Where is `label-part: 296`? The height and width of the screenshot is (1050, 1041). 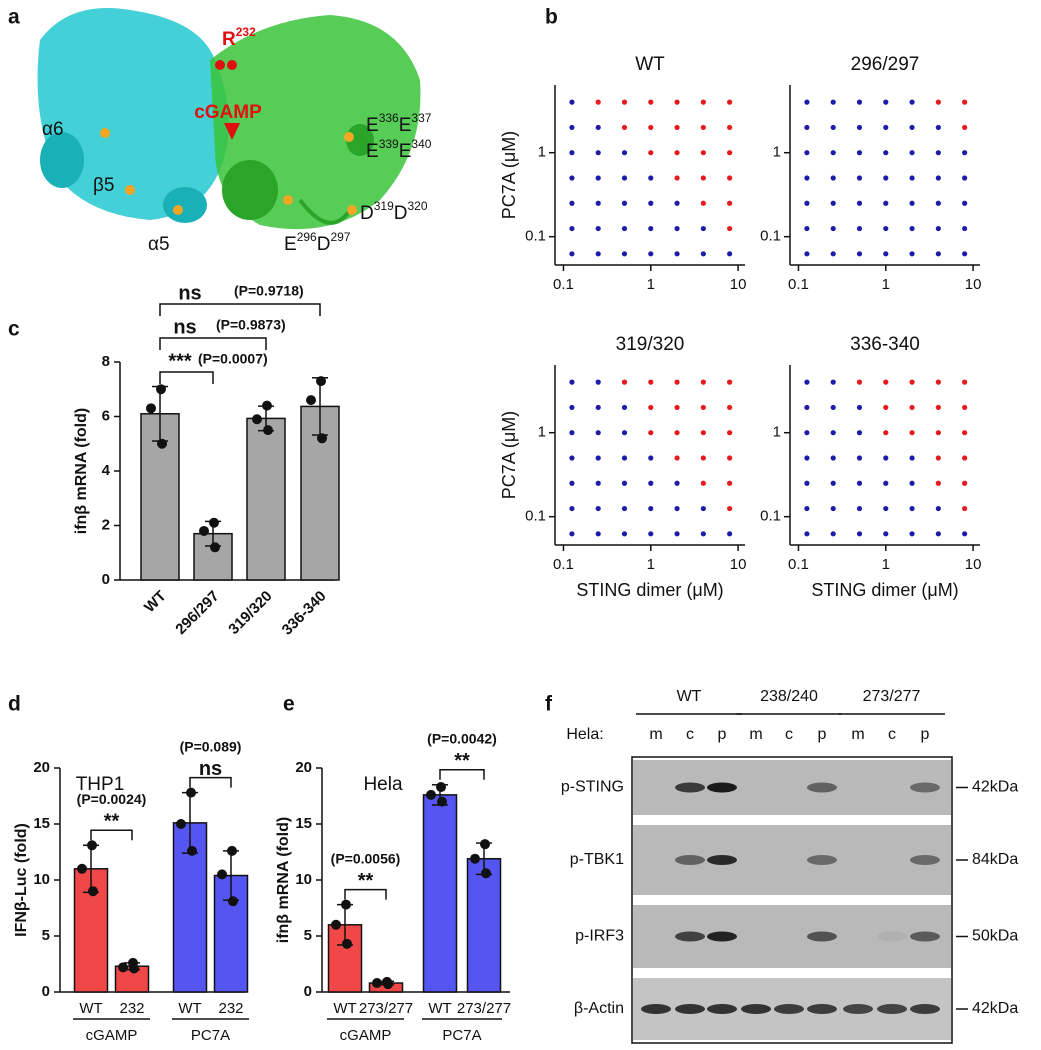 label-part: 296 is located at coordinates (307, 237).